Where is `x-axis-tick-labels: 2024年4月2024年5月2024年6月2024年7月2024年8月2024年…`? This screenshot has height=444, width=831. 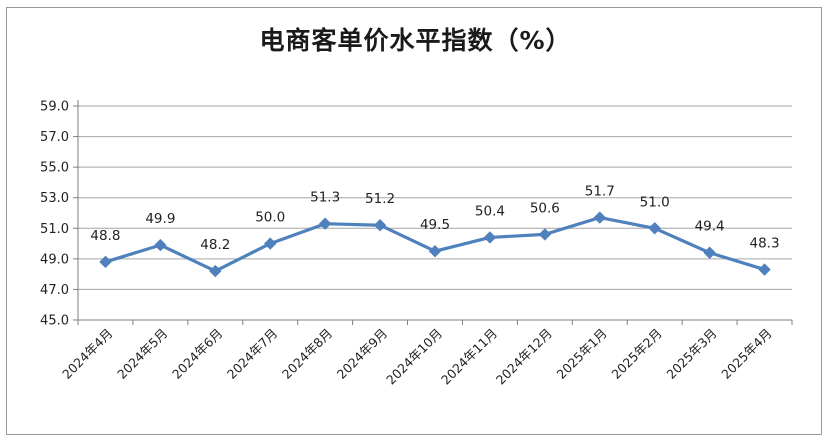
x-axis-tick-labels: 2024年4月2024年5月2024年6月2024年7月2024年8月2024年… is located at coordinates (416, 357).